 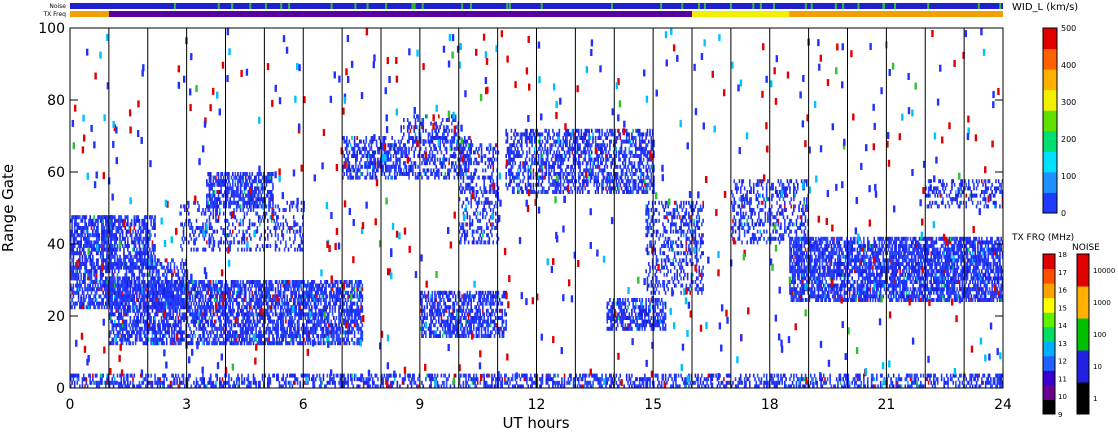 What do you see at coordinates (896, 14) in the screenshot?
I see `txfreq-strip-segment` at bounding box center [896, 14].